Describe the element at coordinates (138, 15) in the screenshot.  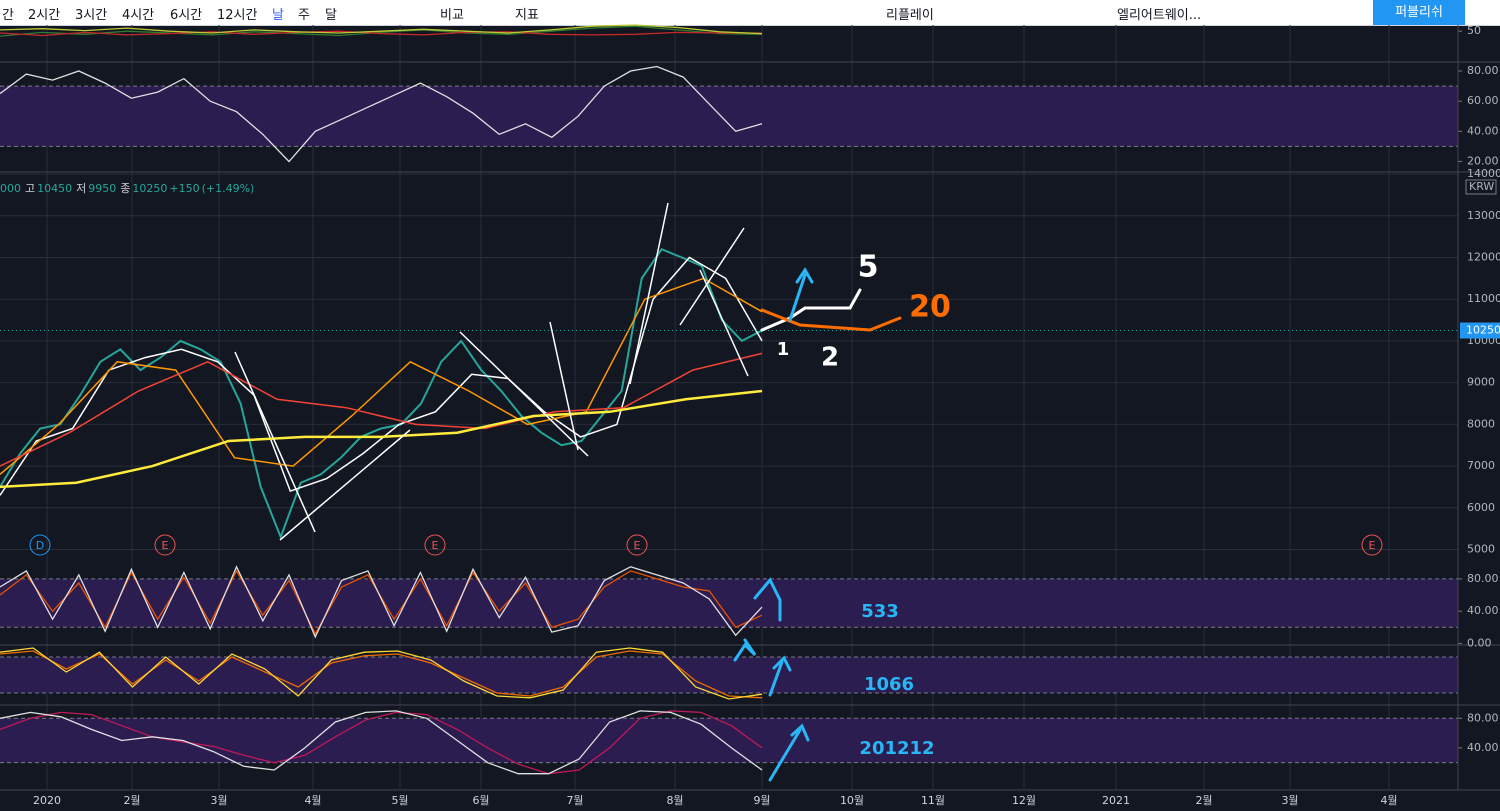
I see `interval: 4시간` at that location.